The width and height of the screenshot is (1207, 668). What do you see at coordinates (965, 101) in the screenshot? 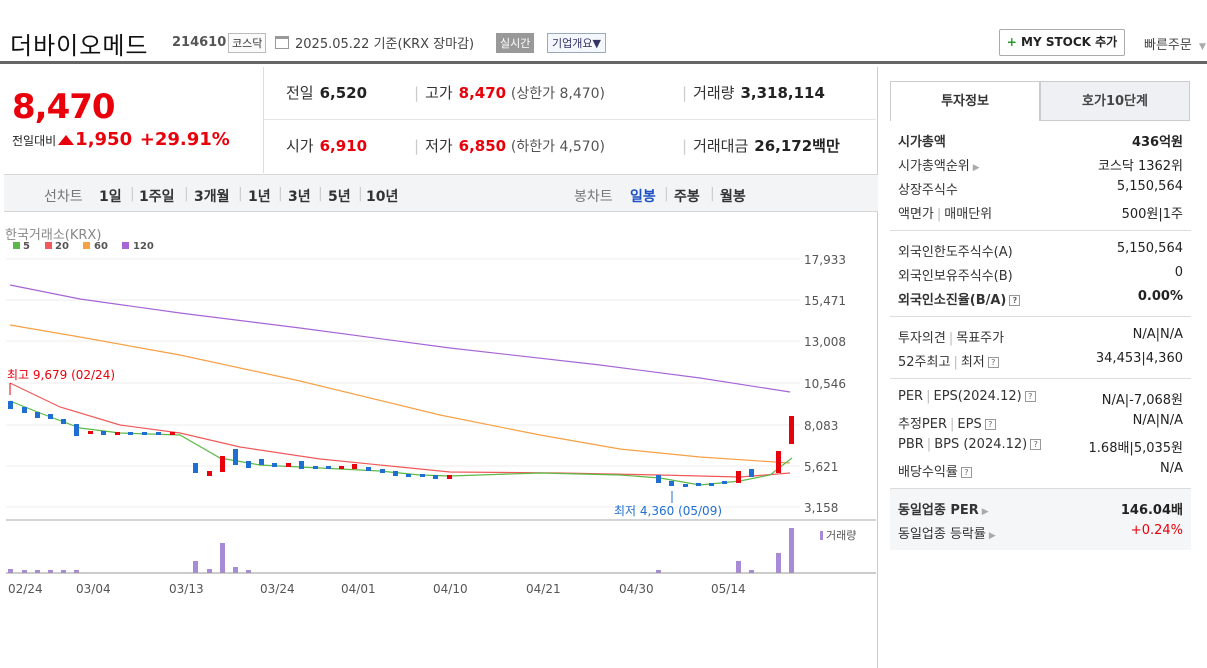
I see `tab-invest-info: 투자정보` at bounding box center [965, 101].